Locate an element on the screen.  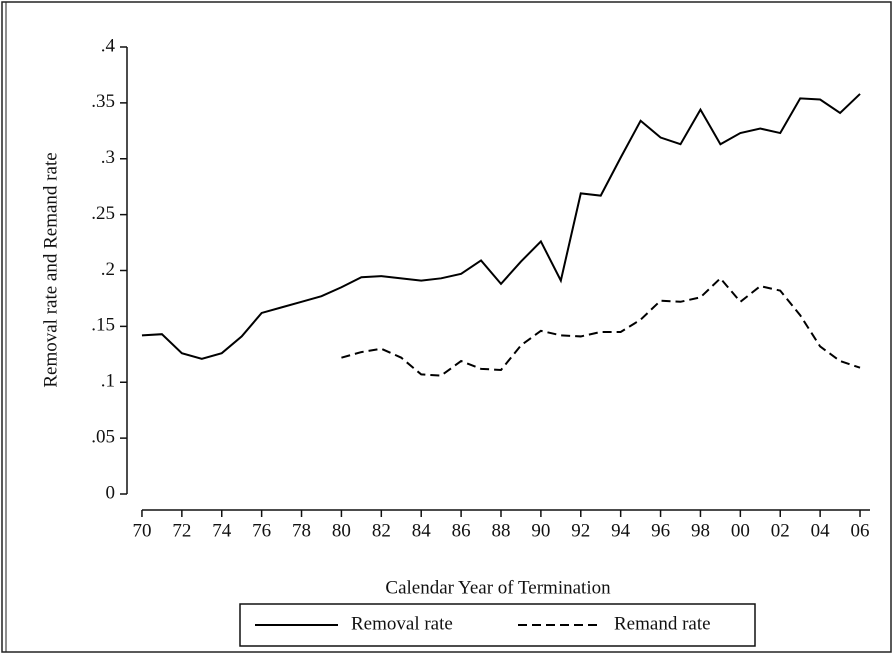
x-tick-label: 92 is located at coordinates (580, 530).